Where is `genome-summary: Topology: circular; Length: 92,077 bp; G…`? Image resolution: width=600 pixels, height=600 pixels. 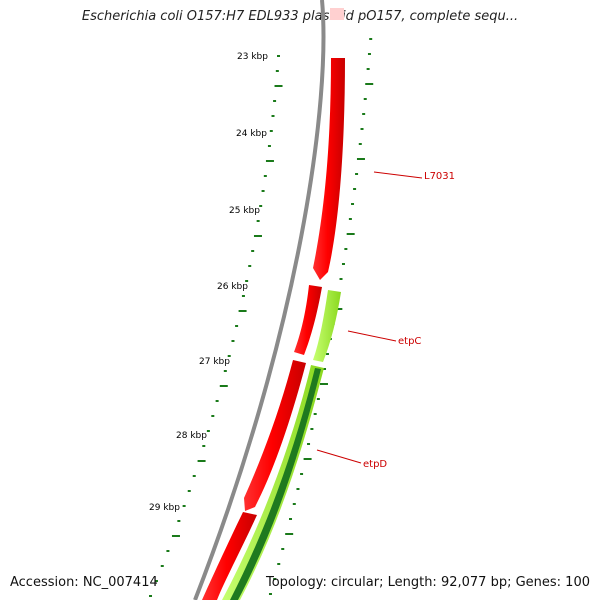 genome-summary: Topology: circular; Length: 92,077 bp; G… is located at coordinates (427, 582).